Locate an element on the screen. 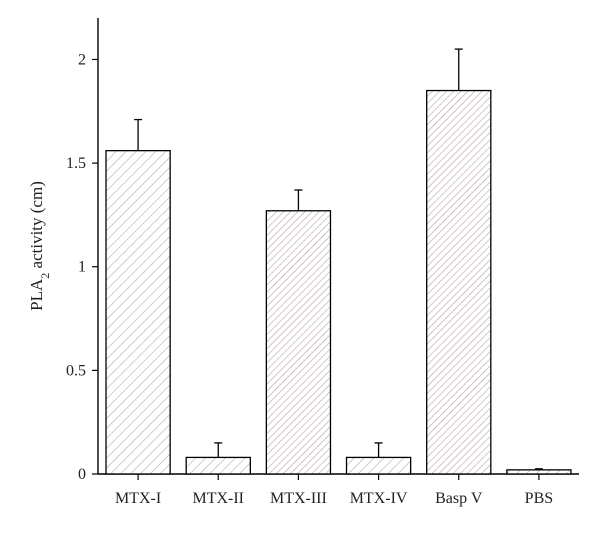 The height and width of the screenshot is (536, 600). y-axis-label-sub: 2 is located at coordinates (45, 276).